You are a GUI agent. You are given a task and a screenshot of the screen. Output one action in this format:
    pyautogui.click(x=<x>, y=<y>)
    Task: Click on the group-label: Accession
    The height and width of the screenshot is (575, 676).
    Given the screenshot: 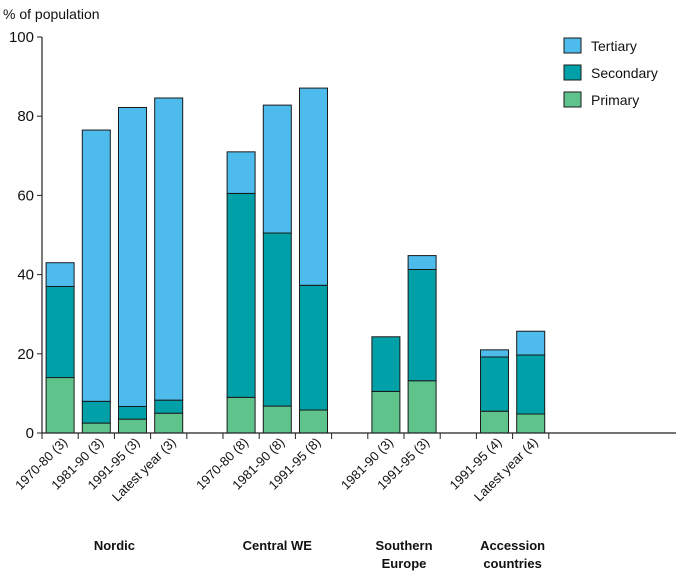 What is the action you would take?
    pyautogui.click(x=512, y=545)
    